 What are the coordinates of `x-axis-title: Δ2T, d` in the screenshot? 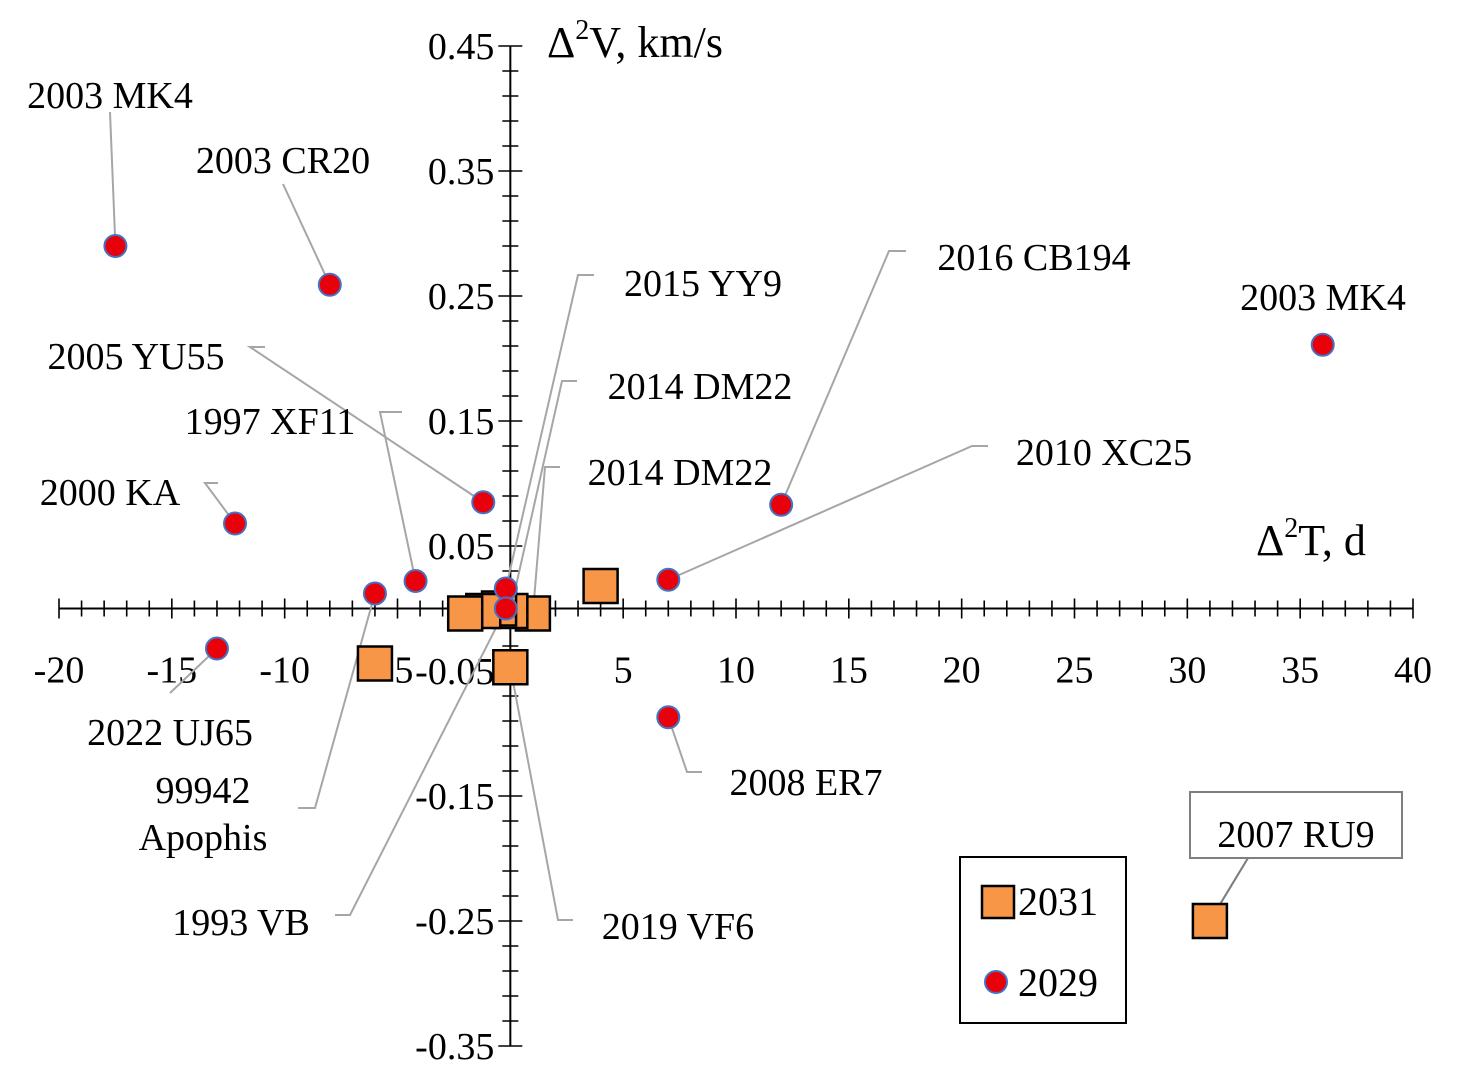 It's located at (1311, 539).